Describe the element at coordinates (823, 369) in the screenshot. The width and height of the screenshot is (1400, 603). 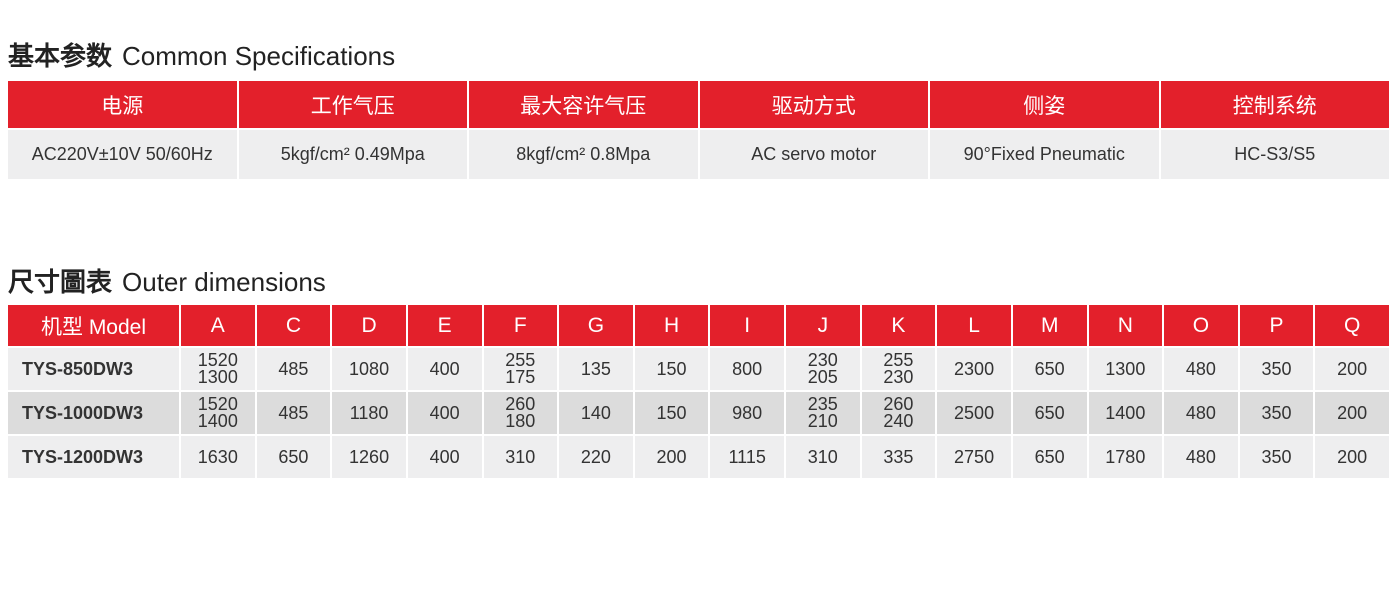
I see `dimension-cell: 230 205` at that location.